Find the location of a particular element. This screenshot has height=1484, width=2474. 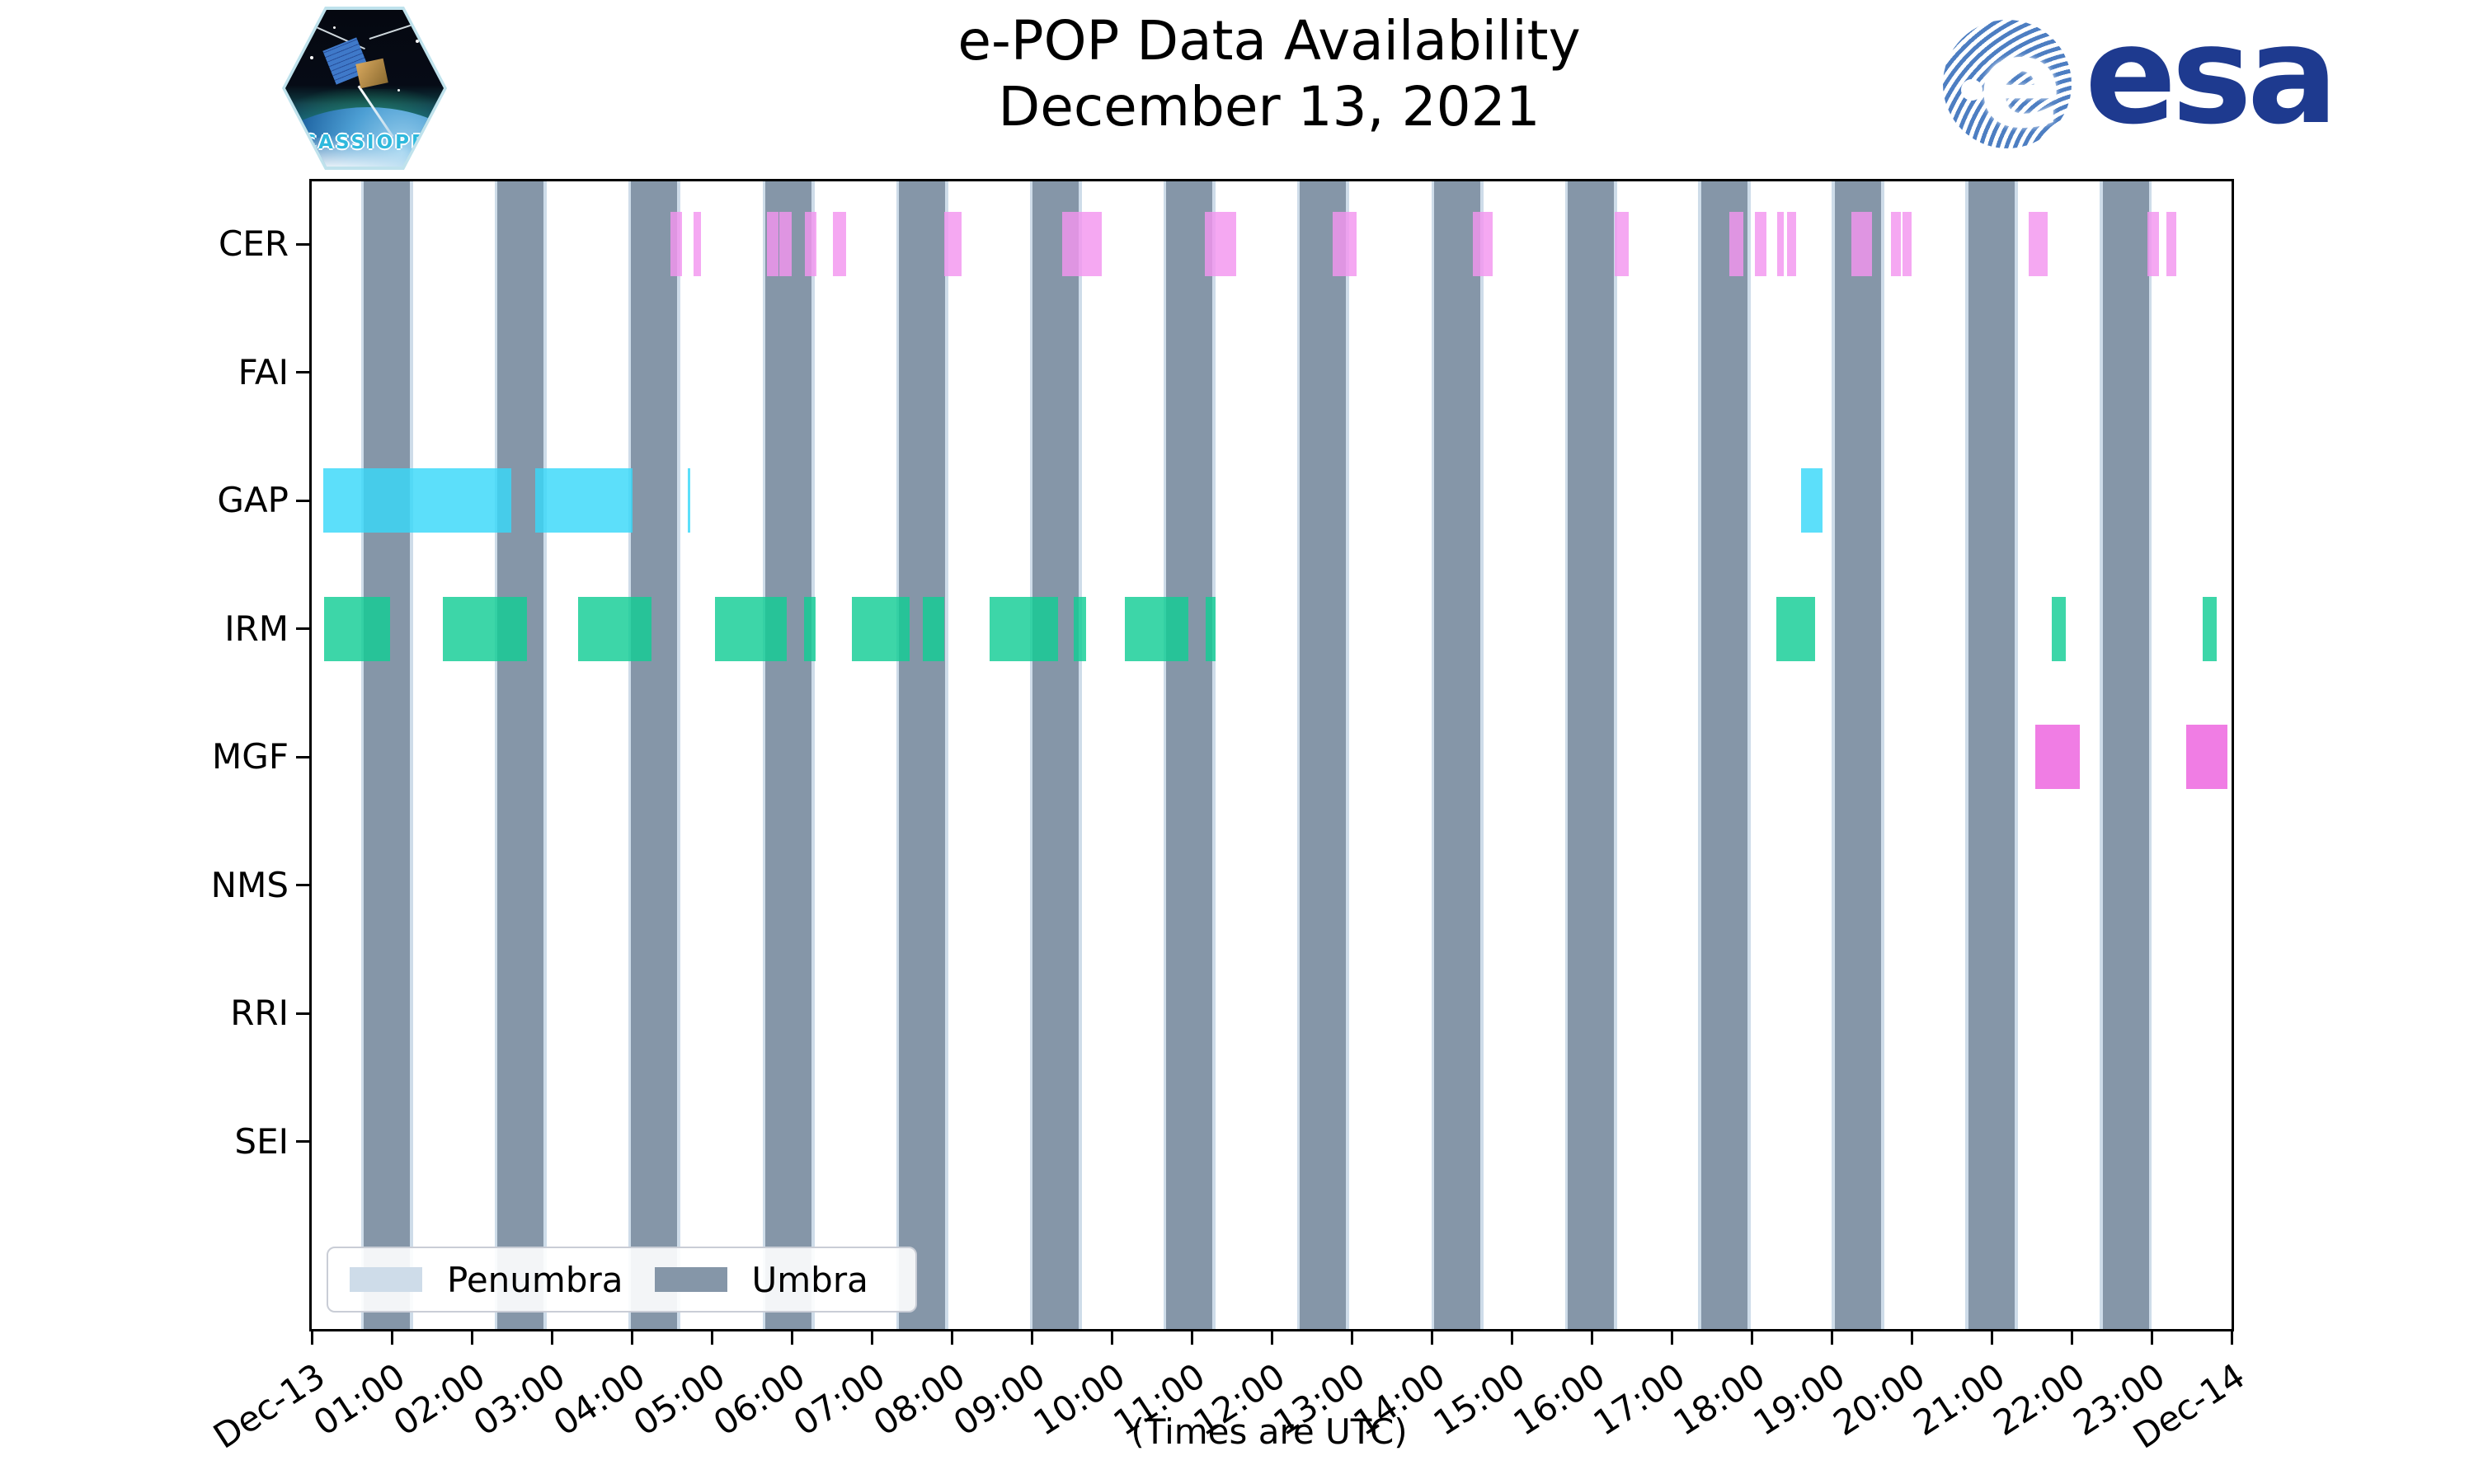

esa-globe-dot-icon is located at coordinates (1971, 90).